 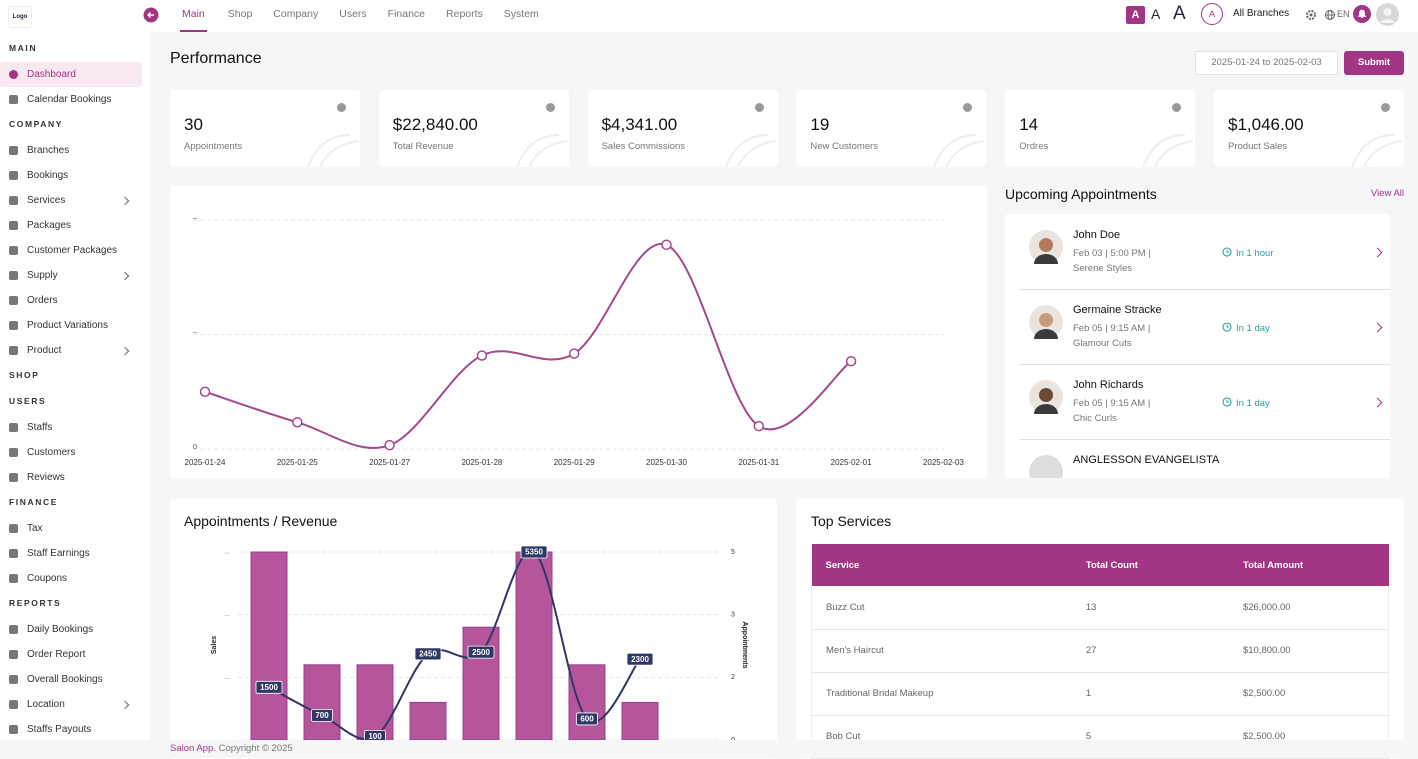 What do you see at coordinates (1179, 13) in the screenshot?
I see `font-size-large: A` at bounding box center [1179, 13].